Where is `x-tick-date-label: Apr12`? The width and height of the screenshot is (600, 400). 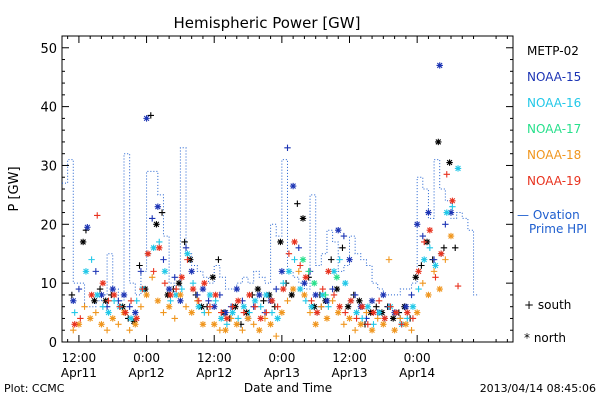 x-tick-date-label: Apr12 is located at coordinates (147, 373).